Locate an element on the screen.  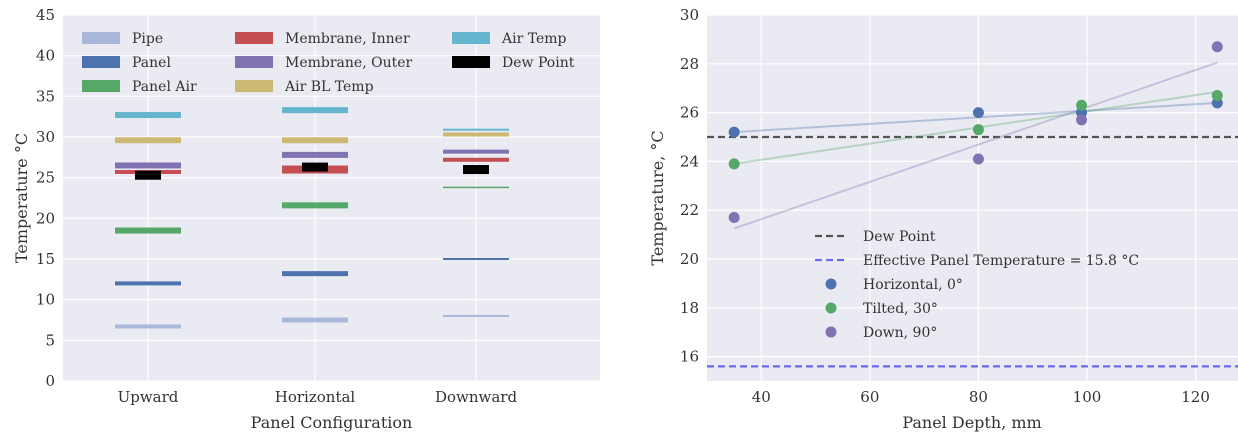
left-x-tick-label: Upward is located at coordinates (148, 397).